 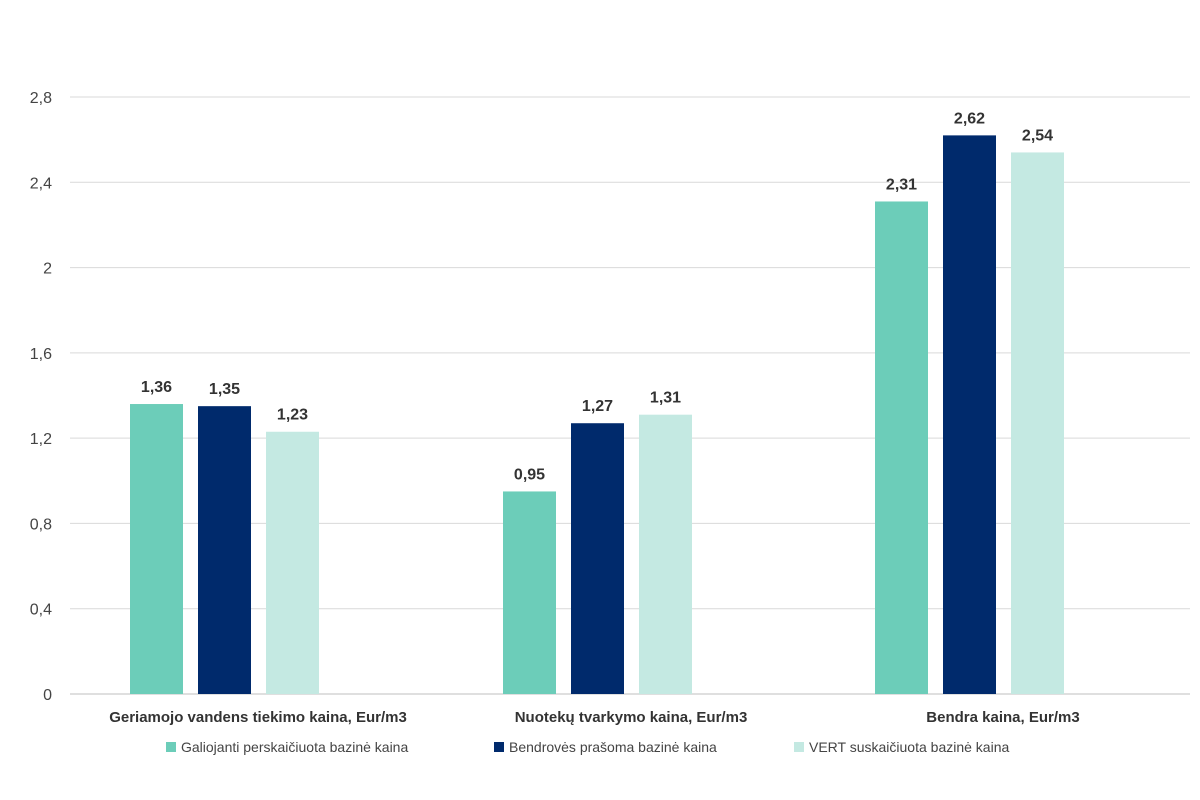 What do you see at coordinates (529, 474) in the screenshot?
I see `data-label: 0,95` at bounding box center [529, 474].